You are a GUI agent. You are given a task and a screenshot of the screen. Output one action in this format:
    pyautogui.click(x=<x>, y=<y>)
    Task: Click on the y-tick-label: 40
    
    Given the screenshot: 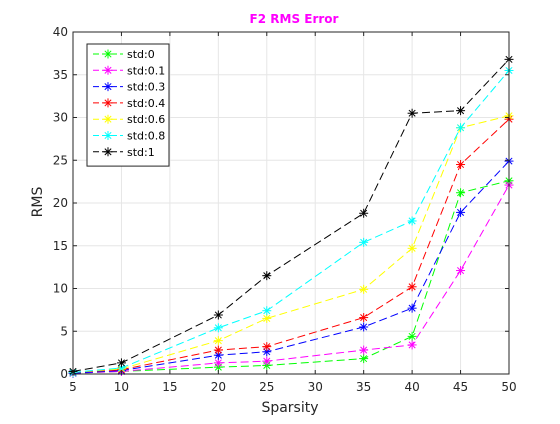 What is the action you would take?
    pyautogui.click(x=60, y=32)
    